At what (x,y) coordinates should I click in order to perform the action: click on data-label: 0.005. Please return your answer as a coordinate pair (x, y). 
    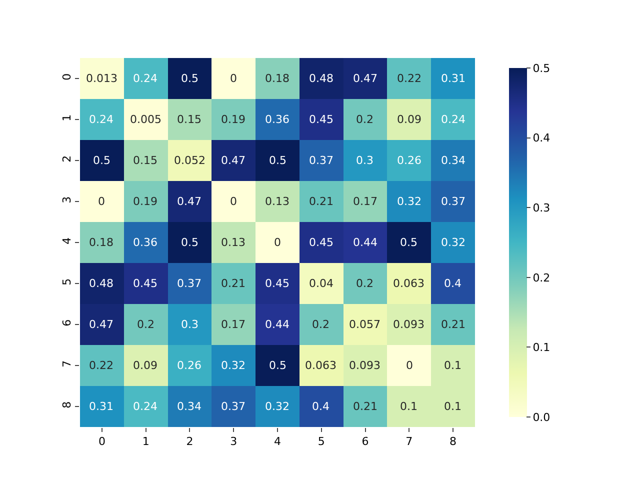
    Looking at the image, I should click on (146, 119).